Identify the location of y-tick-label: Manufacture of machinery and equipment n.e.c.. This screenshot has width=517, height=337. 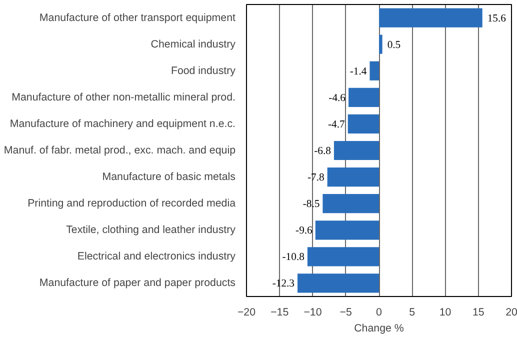
(123, 124).